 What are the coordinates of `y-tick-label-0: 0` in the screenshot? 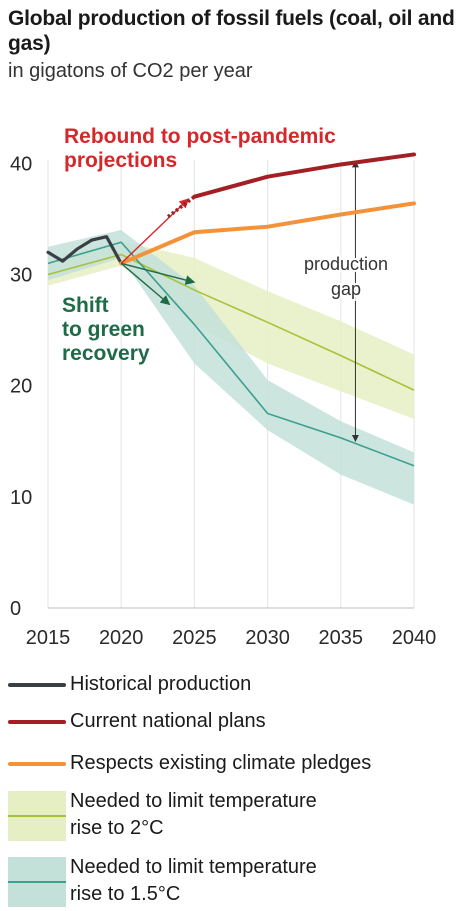 It's located at (15, 609).